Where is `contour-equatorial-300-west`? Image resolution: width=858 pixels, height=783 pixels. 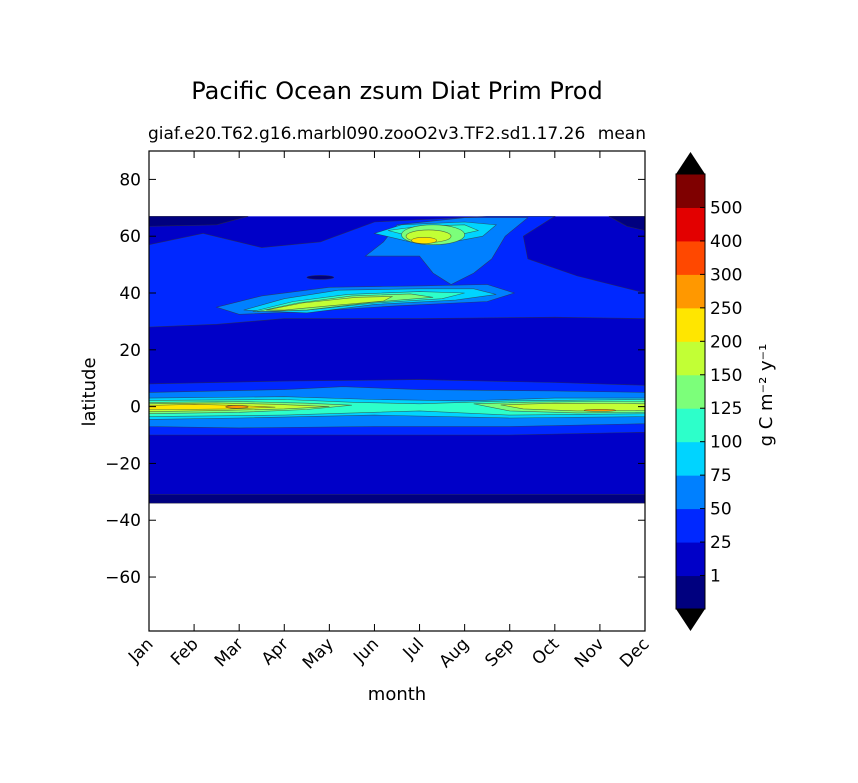 contour-equatorial-300-west is located at coordinates (237, 407).